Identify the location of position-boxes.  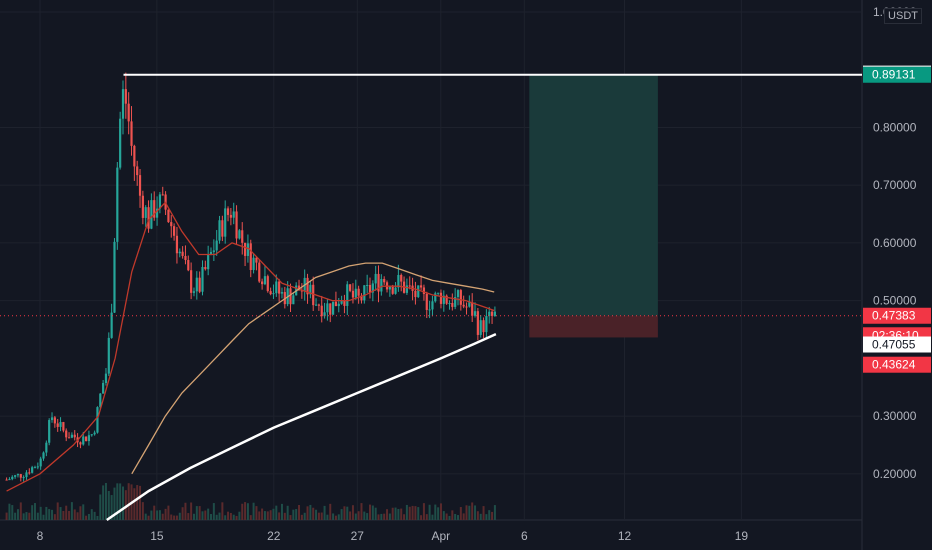
(593, 206).